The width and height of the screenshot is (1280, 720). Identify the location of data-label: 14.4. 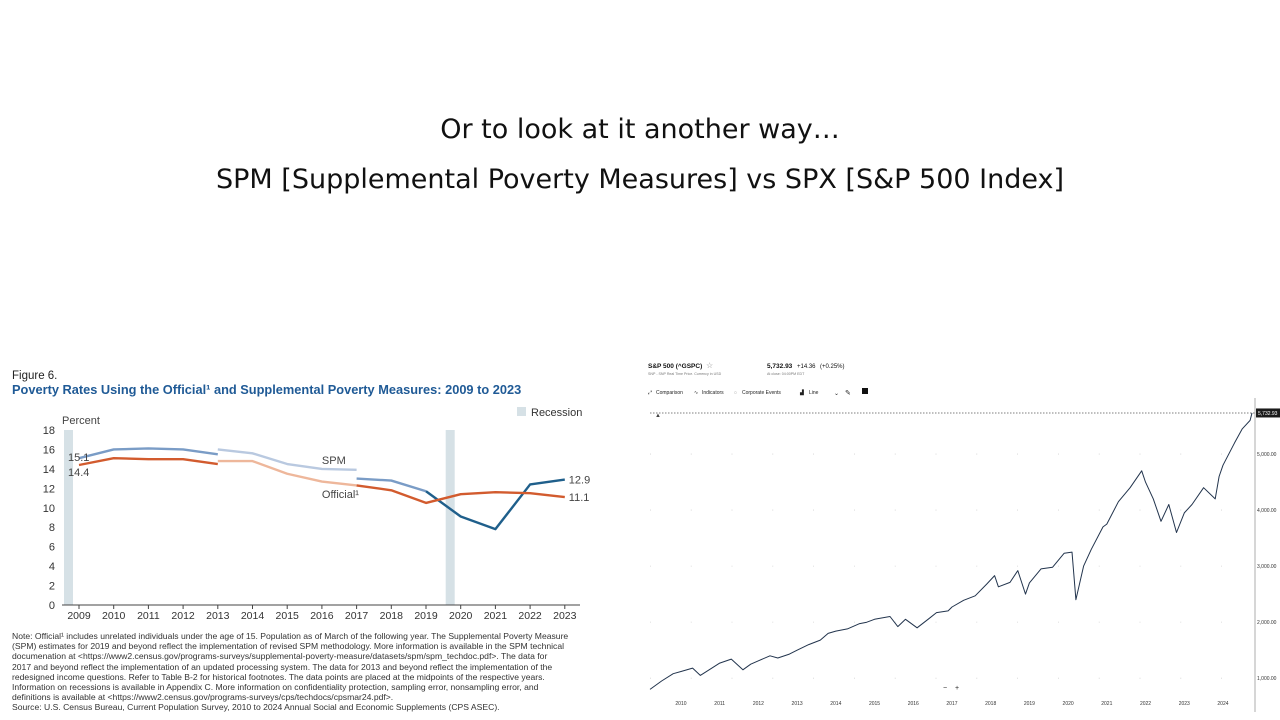
(78, 473).